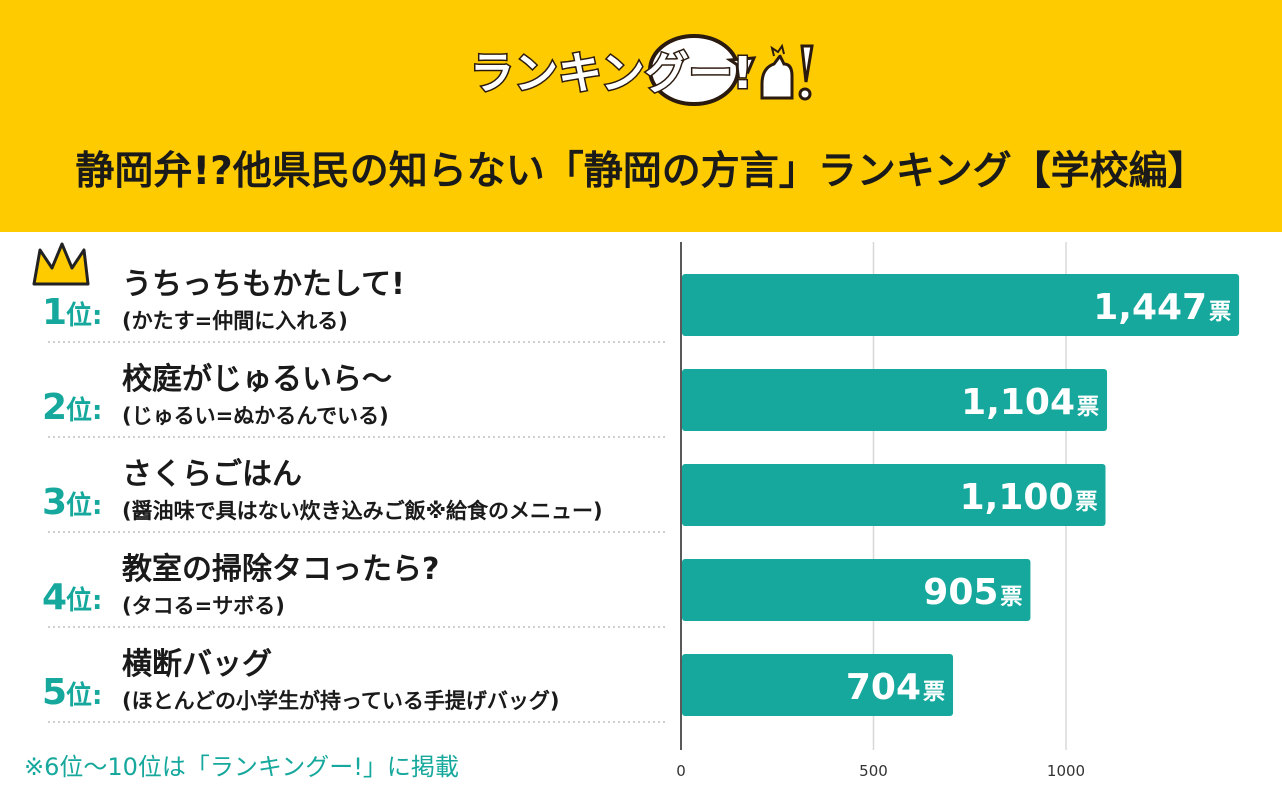  Describe the element at coordinates (54, 502) in the screenshot. I see `rank-number: 3` at that location.